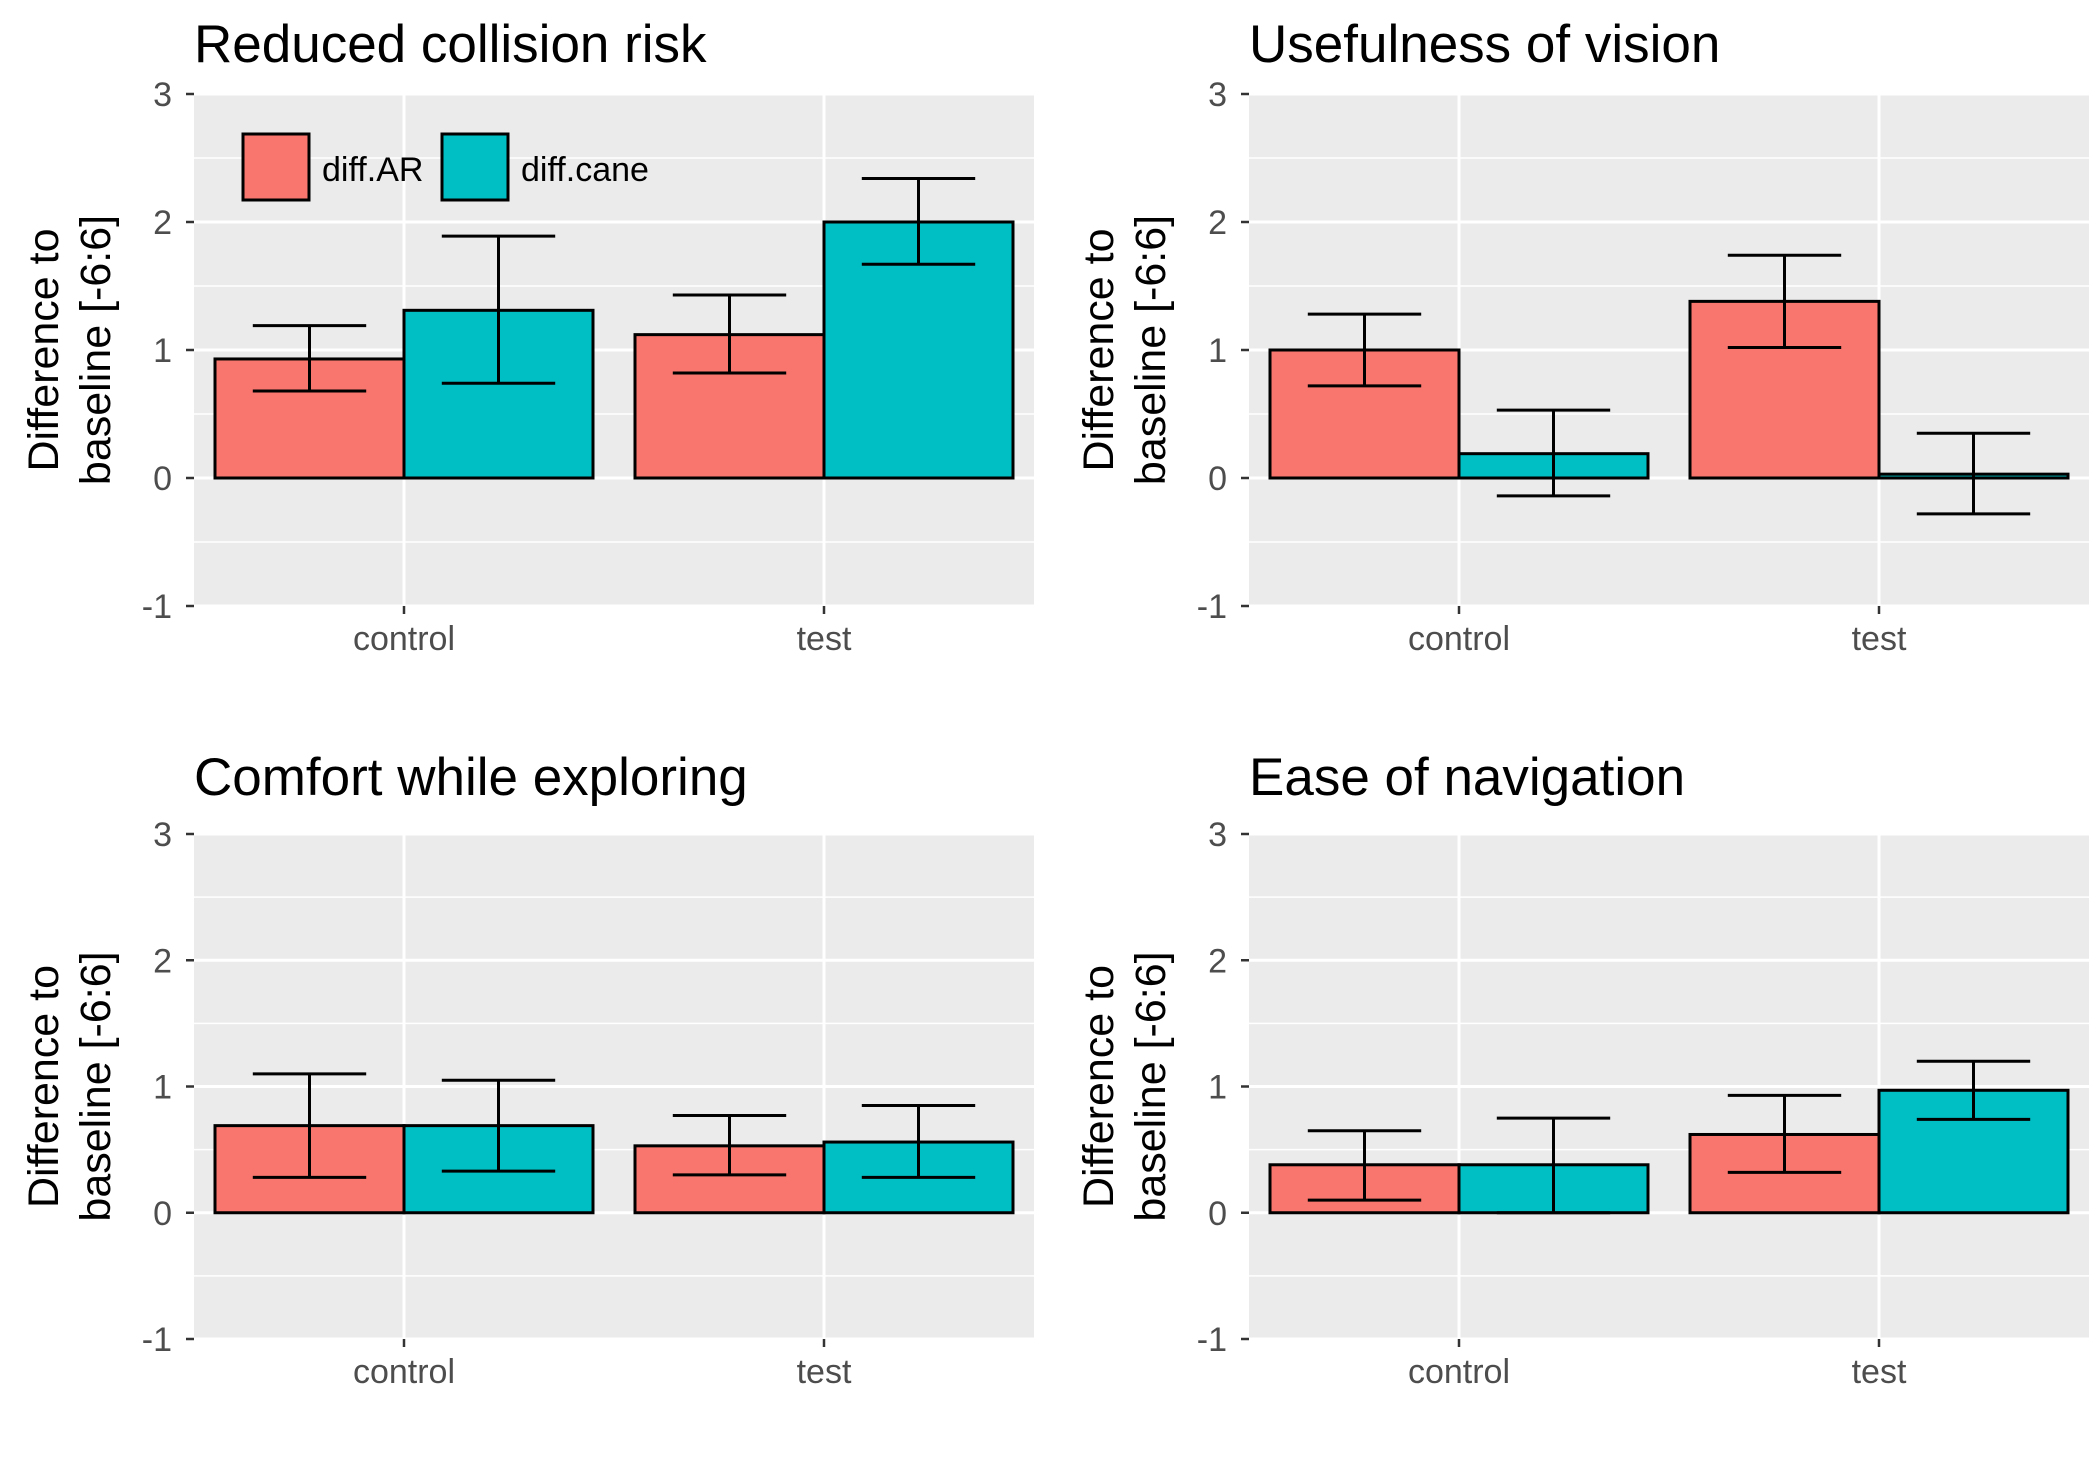 This screenshot has height=1459, width=2100. I want to click on chart-title: Reduced collision risk, so click(450, 44).